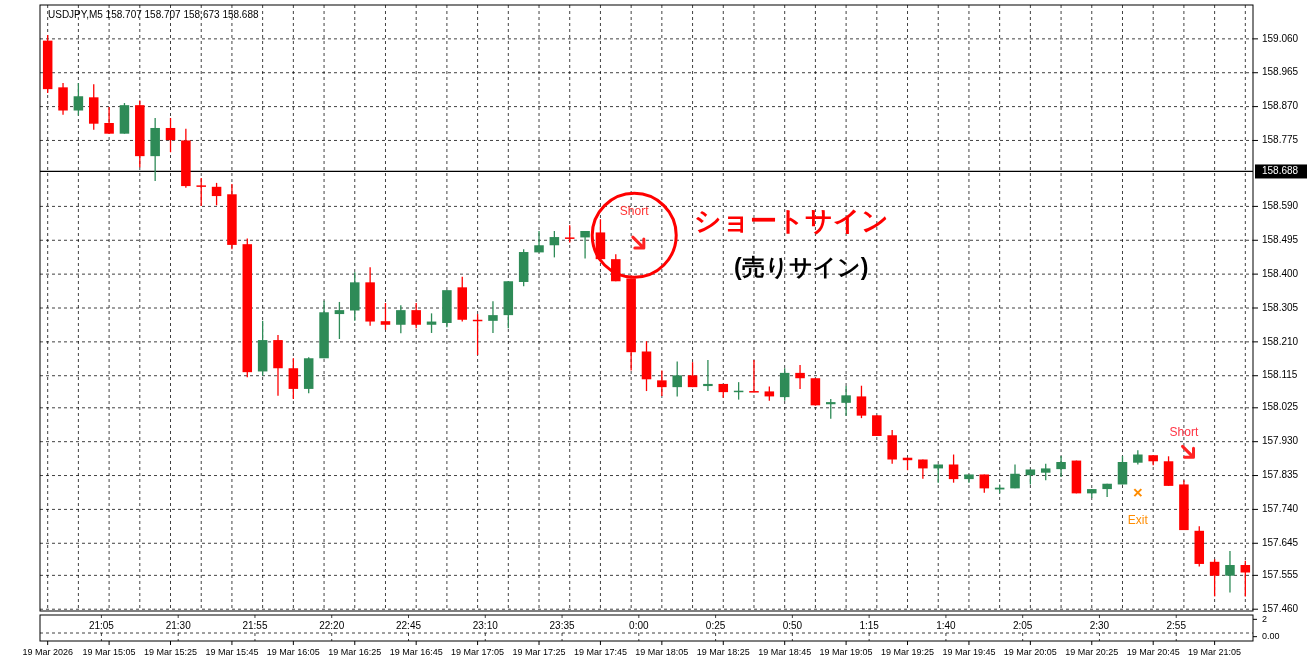  Describe the element at coordinates (1280, 273) in the screenshot. I see `y-tick-label: 158.400` at that location.